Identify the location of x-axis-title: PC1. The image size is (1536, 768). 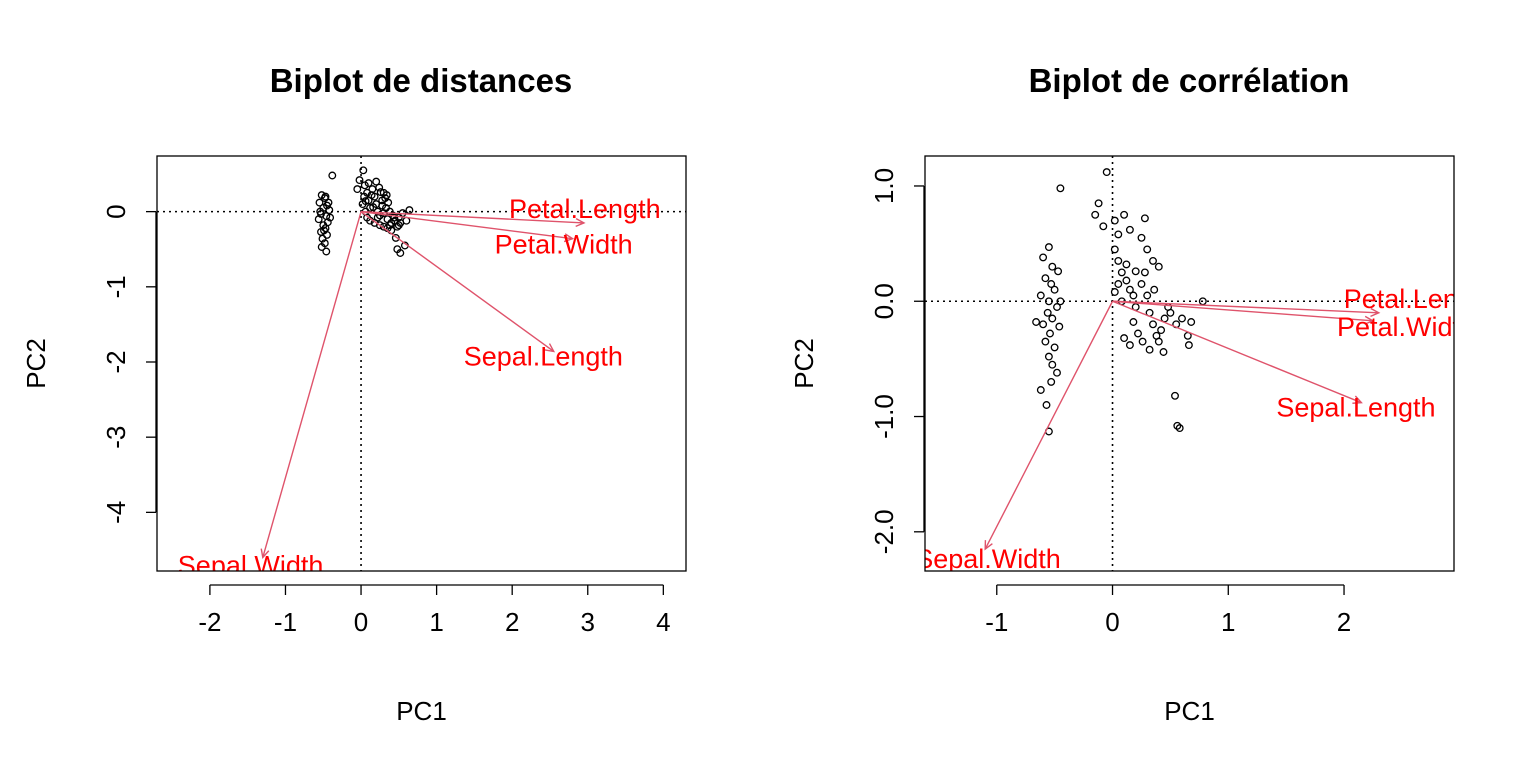
(421, 711).